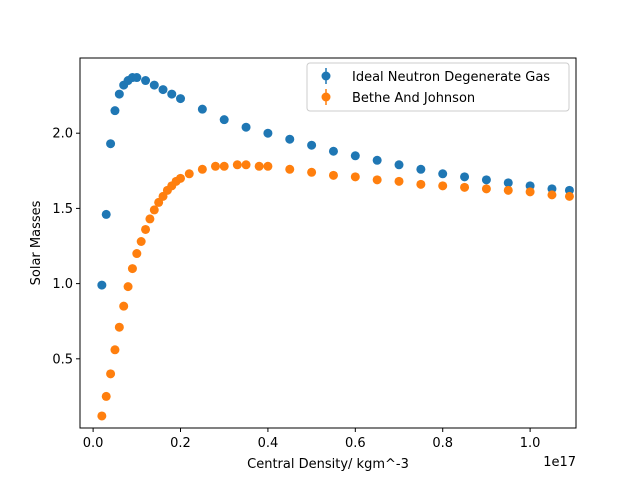  What do you see at coordinates (62, 209) in the screenshot?
I see `y-tick-label: 1.5` at bounding box center [62, 209].